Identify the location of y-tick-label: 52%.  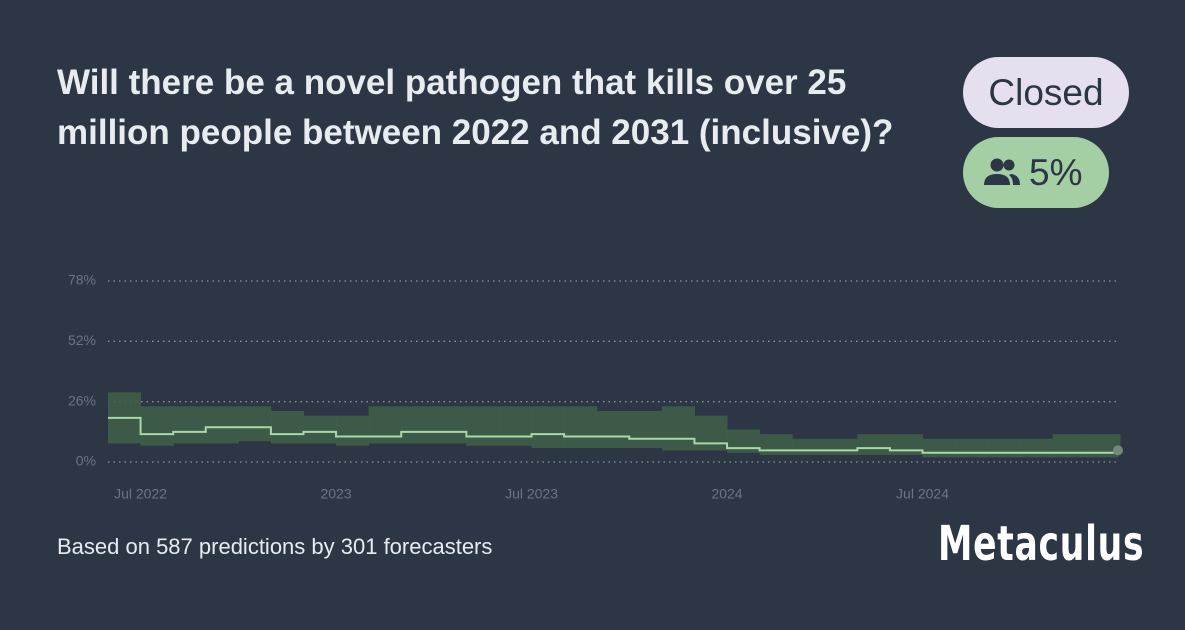
(82, 340).